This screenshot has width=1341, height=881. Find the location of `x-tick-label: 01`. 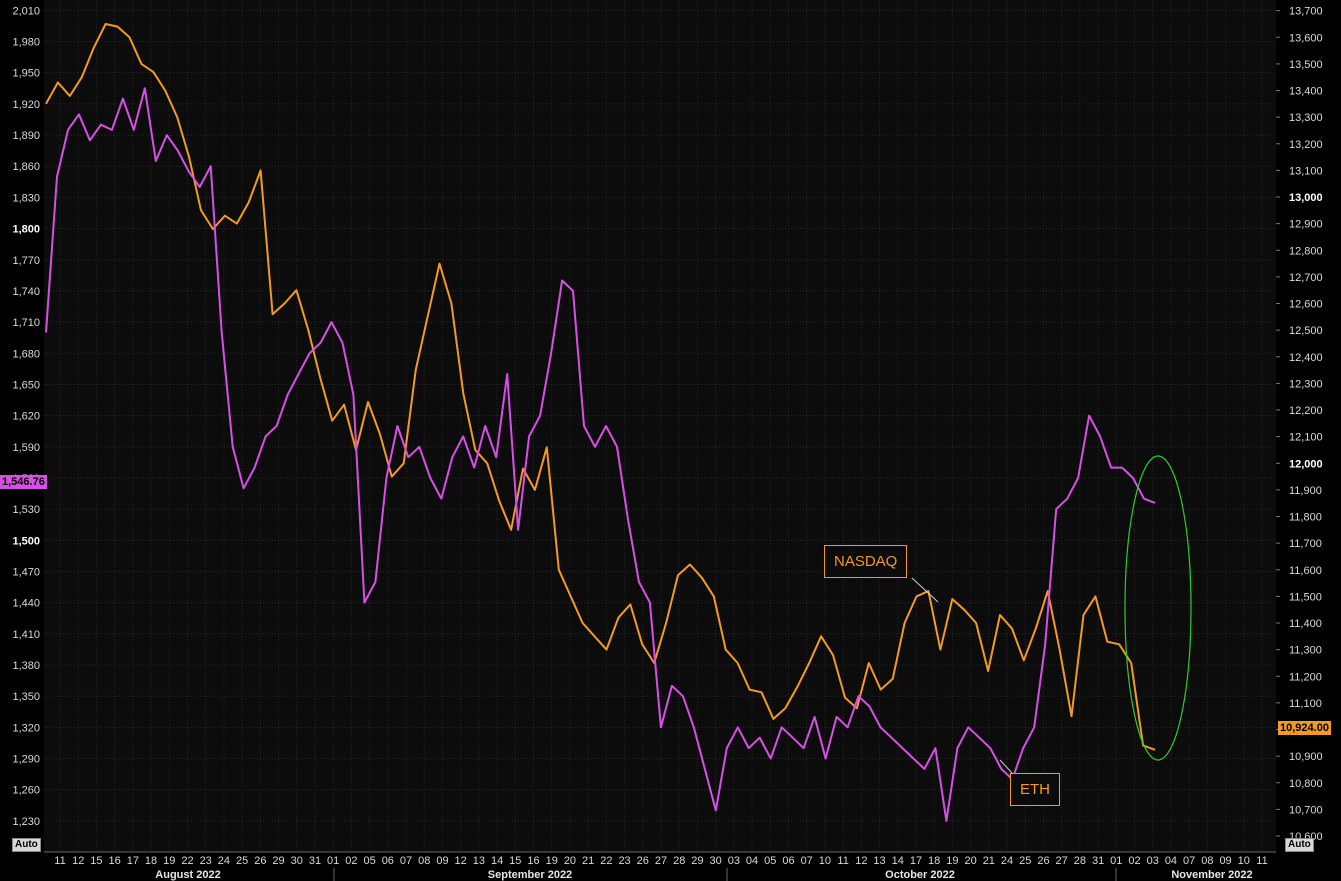

x-tick-label: 01 is located at coordinates (333, 861).